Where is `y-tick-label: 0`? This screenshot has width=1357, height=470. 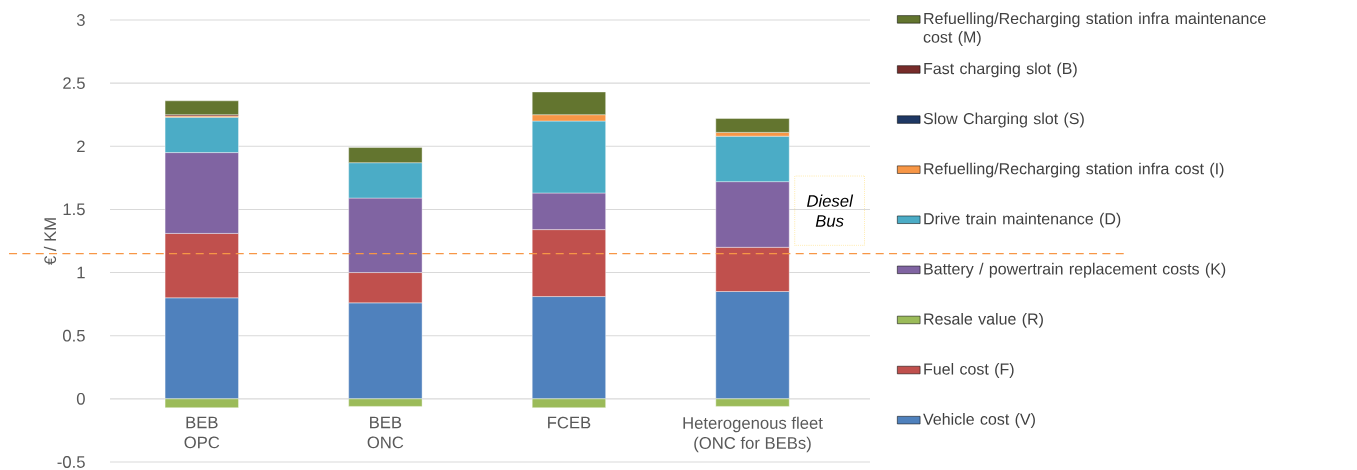
y-tick-label: 0 is located at coordinates (80, 398).